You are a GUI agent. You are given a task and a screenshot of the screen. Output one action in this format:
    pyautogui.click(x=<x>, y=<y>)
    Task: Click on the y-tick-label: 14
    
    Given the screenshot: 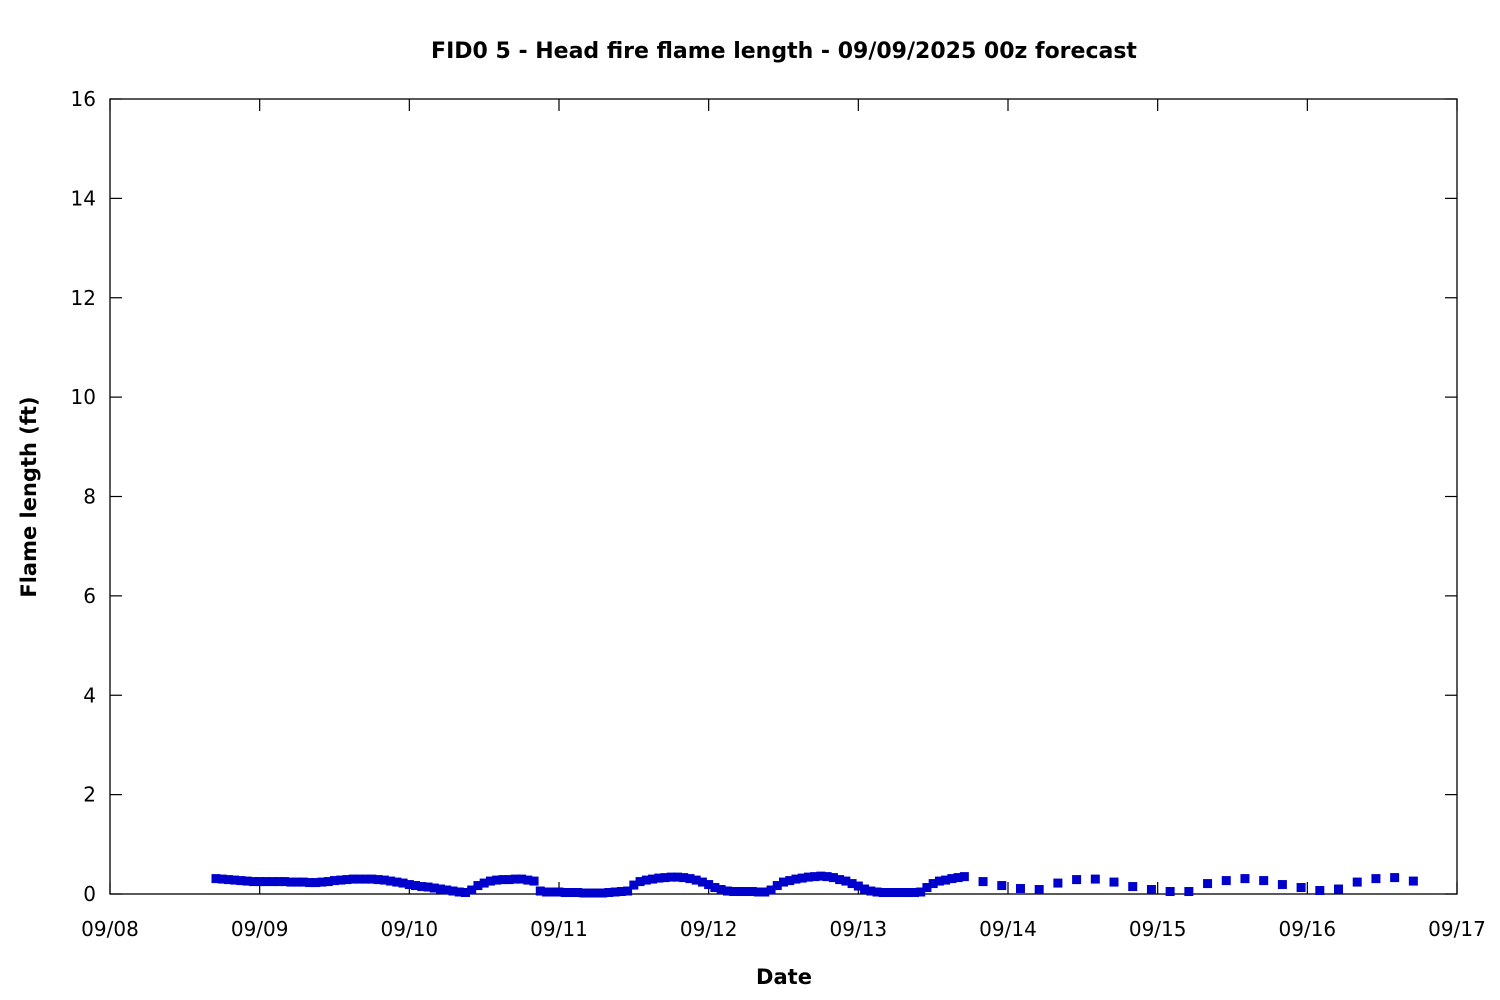 What is the action you would take?
    pyautogui.click(x=83, y=198)
    